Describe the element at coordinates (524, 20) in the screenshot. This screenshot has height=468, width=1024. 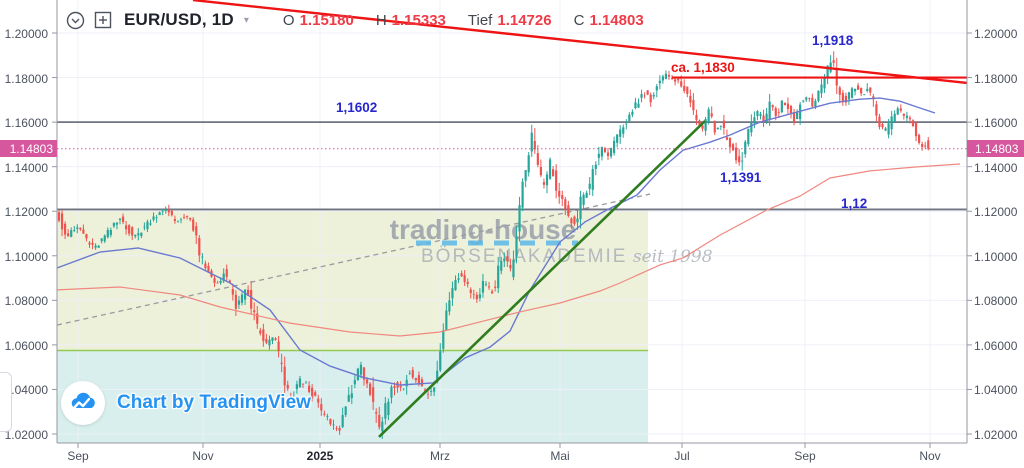
I see `low-value: 1.14726` at that location.